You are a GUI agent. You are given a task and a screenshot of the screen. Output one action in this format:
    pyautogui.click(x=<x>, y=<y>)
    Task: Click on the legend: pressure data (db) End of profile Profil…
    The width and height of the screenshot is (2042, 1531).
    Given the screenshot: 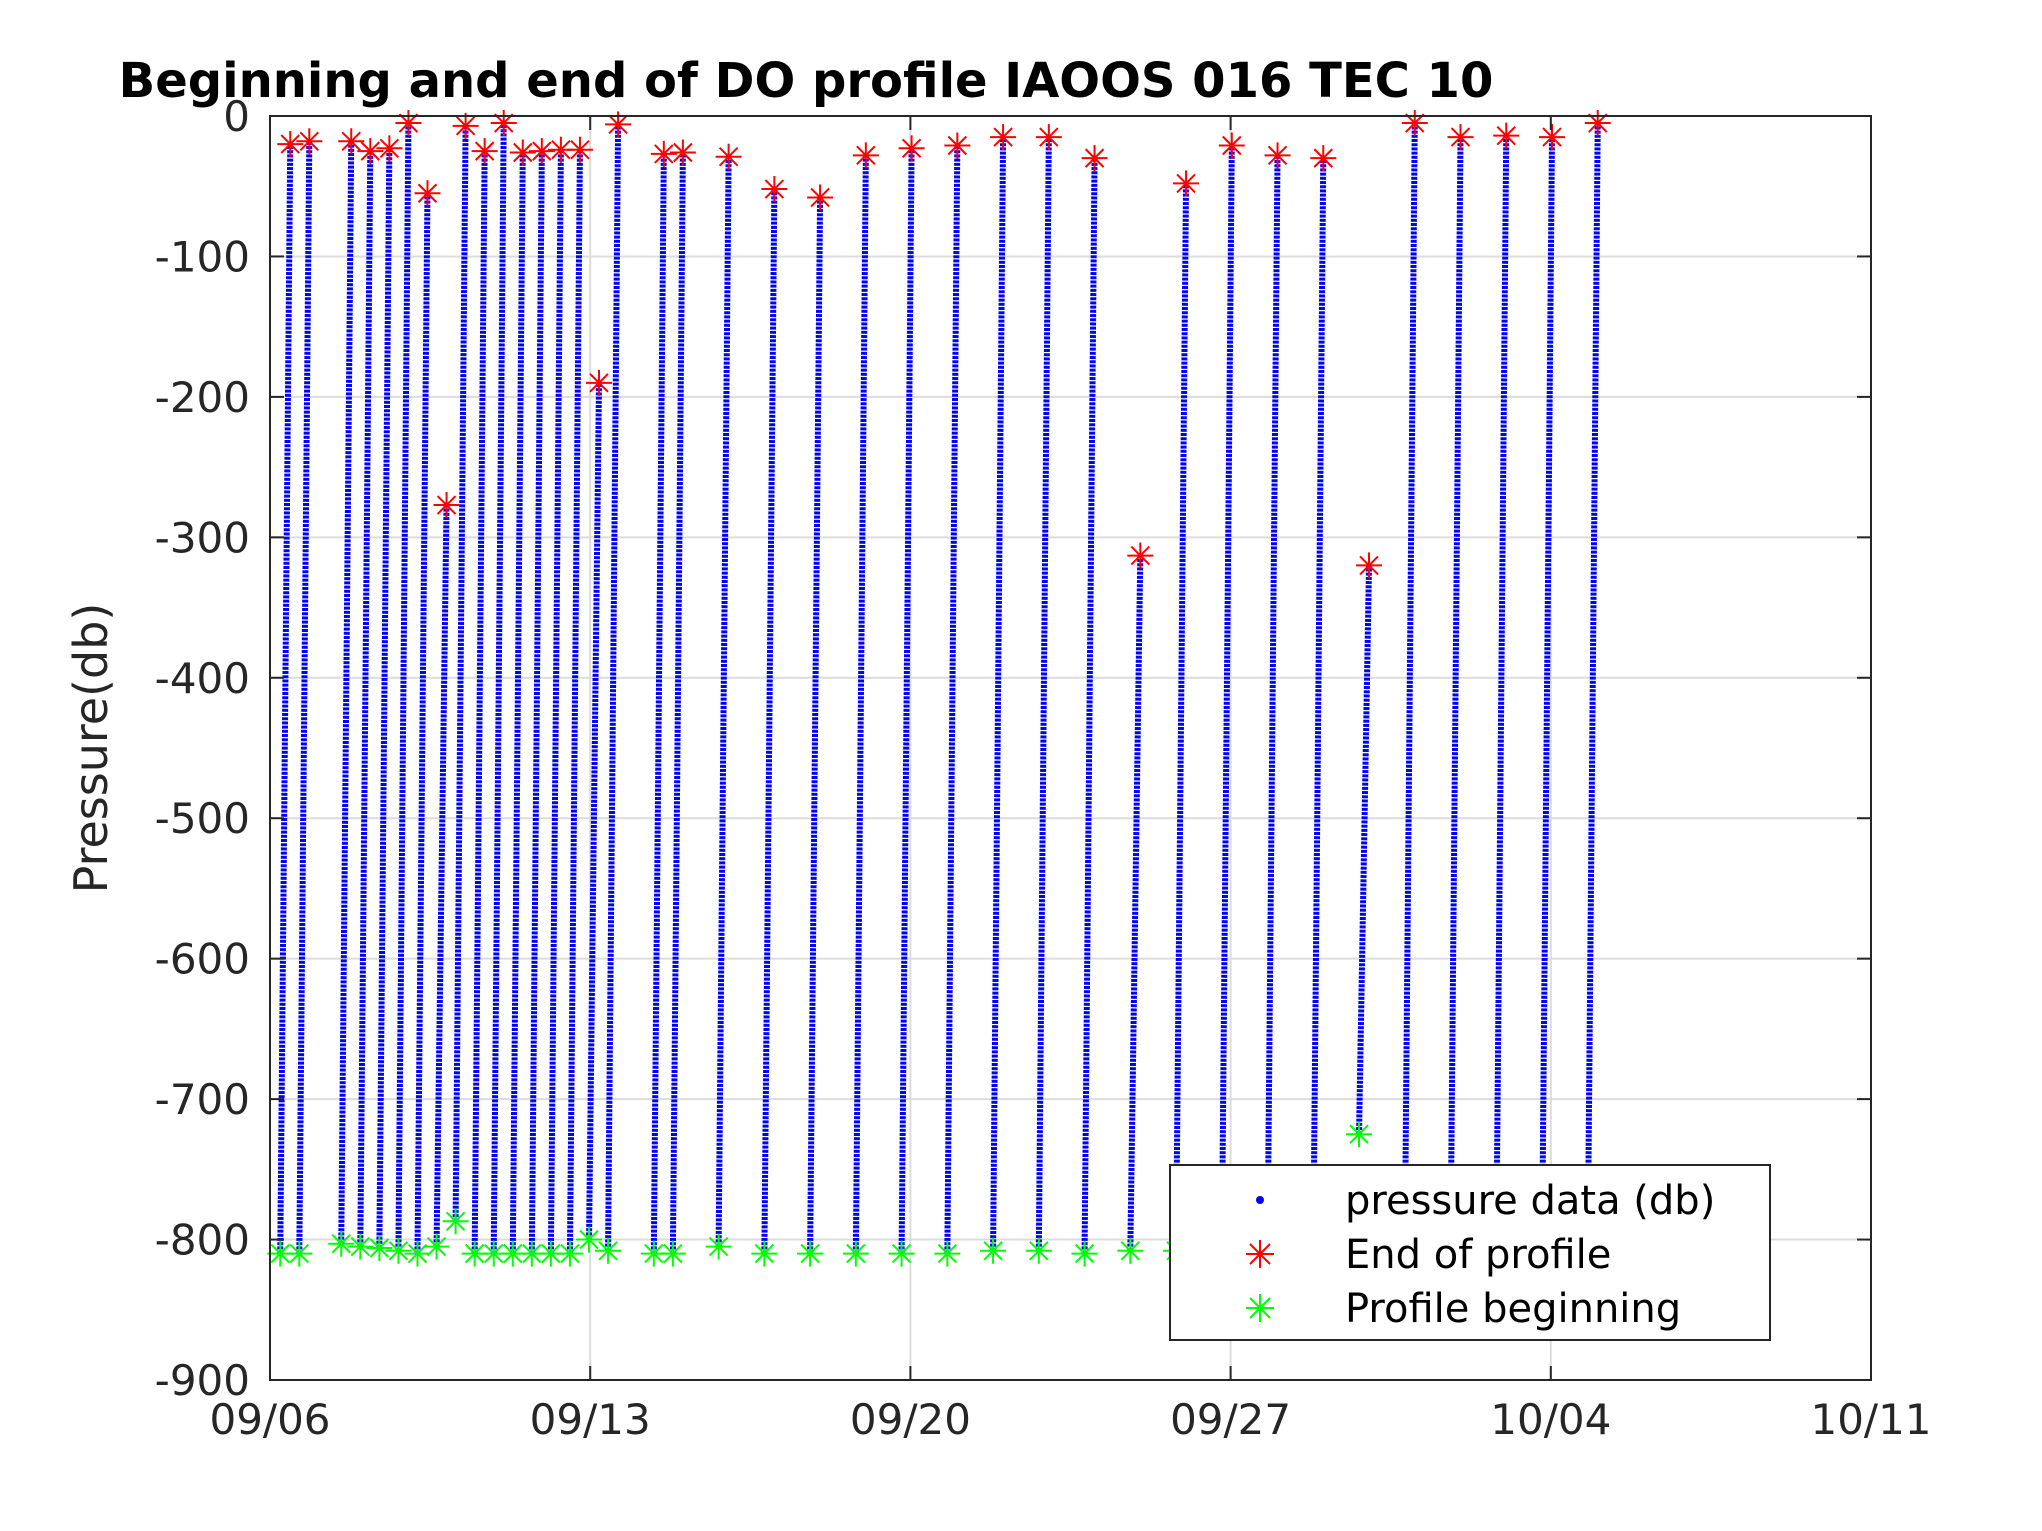 What is the action you would take?
    pyautogui.click(x=1470, y=1252)
    